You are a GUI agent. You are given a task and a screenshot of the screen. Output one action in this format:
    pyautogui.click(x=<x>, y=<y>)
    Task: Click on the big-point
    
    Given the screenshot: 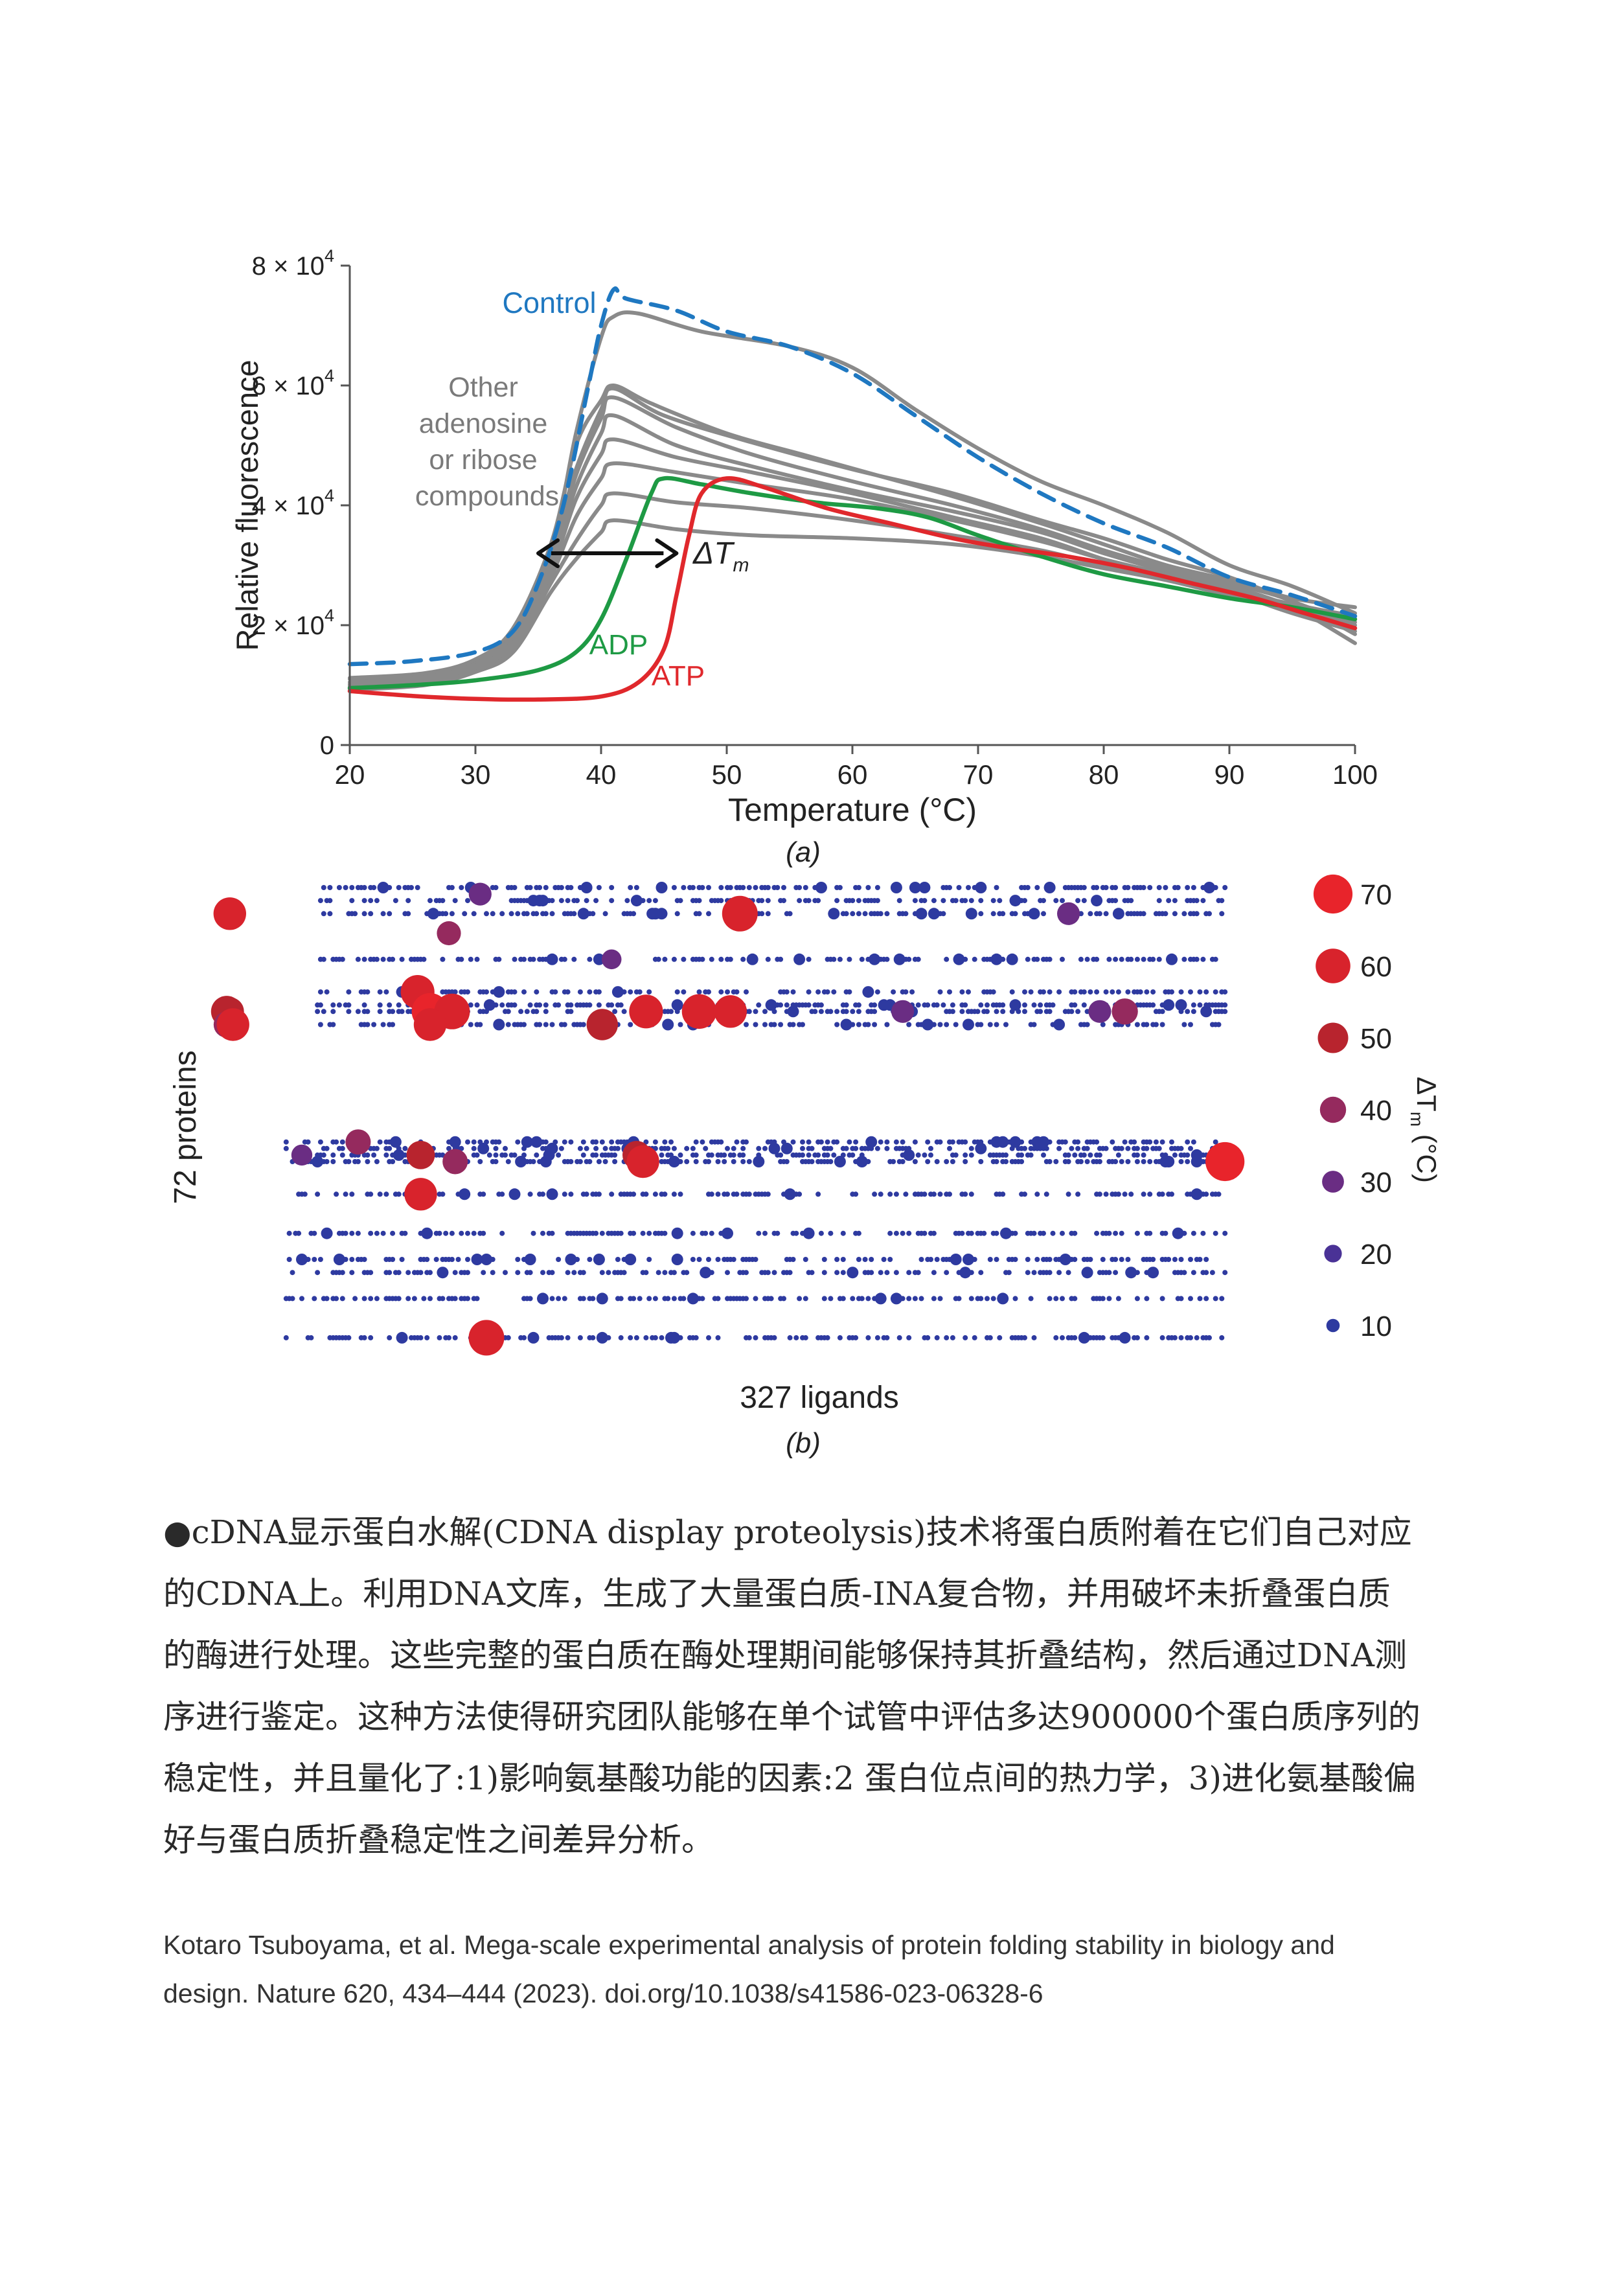 What is the action you would take?
    pyautogui.click(x=611, y=959)
    